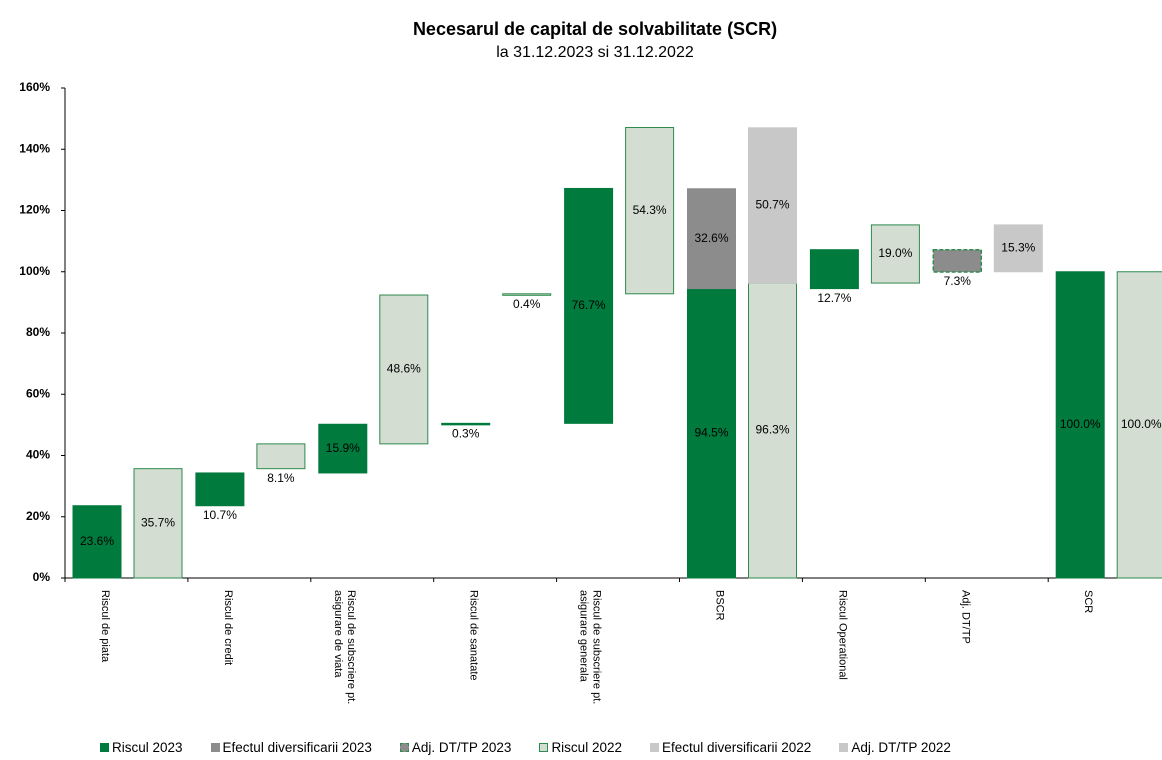 Image resolution: width=1162 pixels, height=760 pixels. I want to click on y-tick-label: 80%, so click(38, 332).